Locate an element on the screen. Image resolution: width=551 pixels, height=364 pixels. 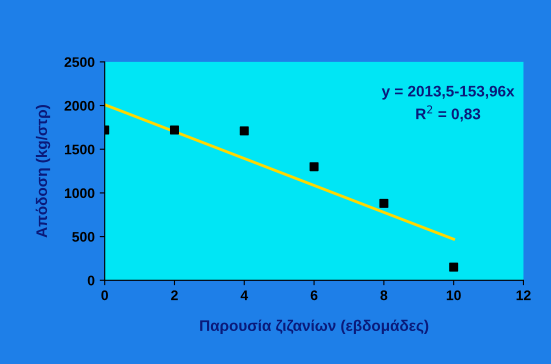
x-tick-label: 8 is located at coordinates (384, 295).